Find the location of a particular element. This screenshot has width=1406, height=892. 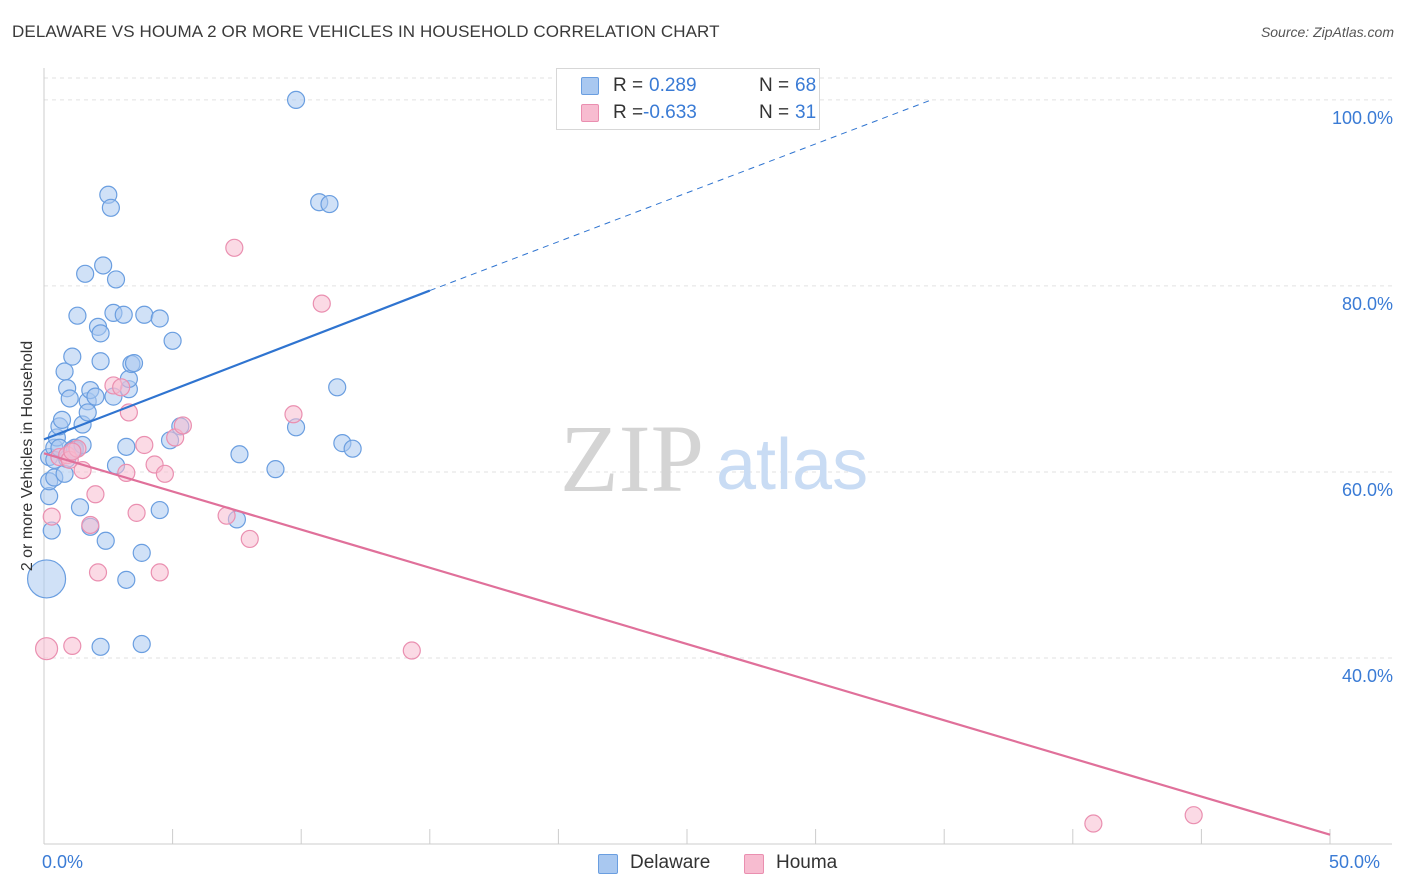

y-axis-title: 2 or more Vehicles in Household is located at coordinates (27, 456).